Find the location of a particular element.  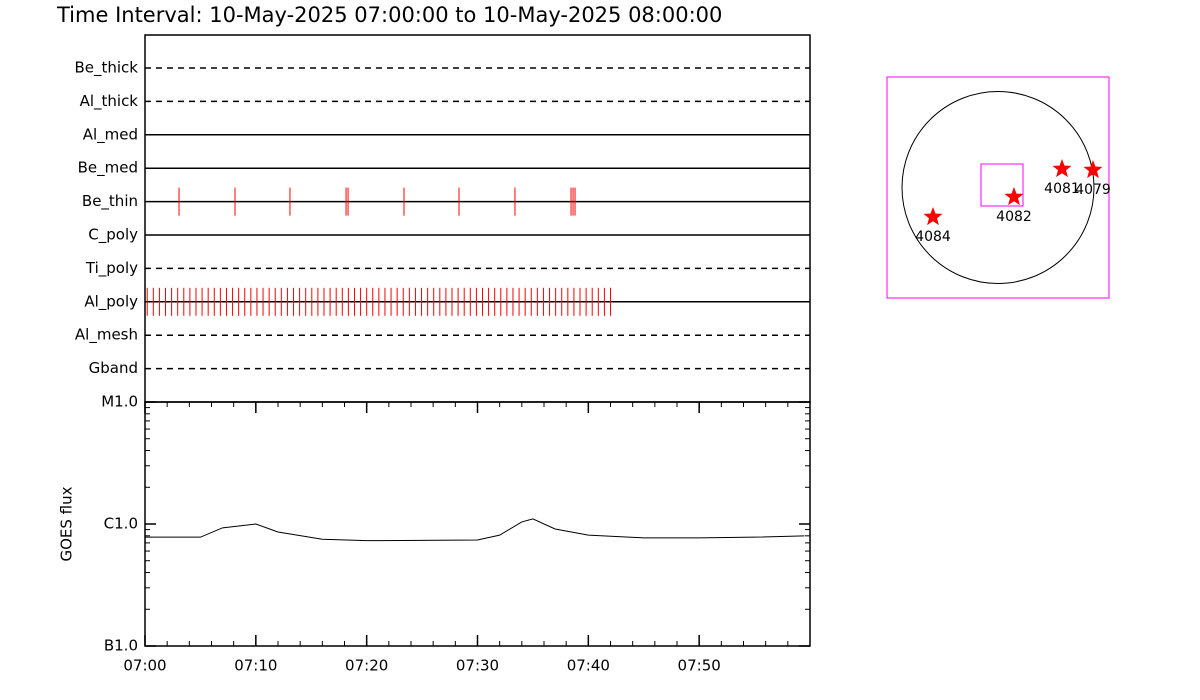

x-tick-label: 07:40 is located at coordinates (588, 666).